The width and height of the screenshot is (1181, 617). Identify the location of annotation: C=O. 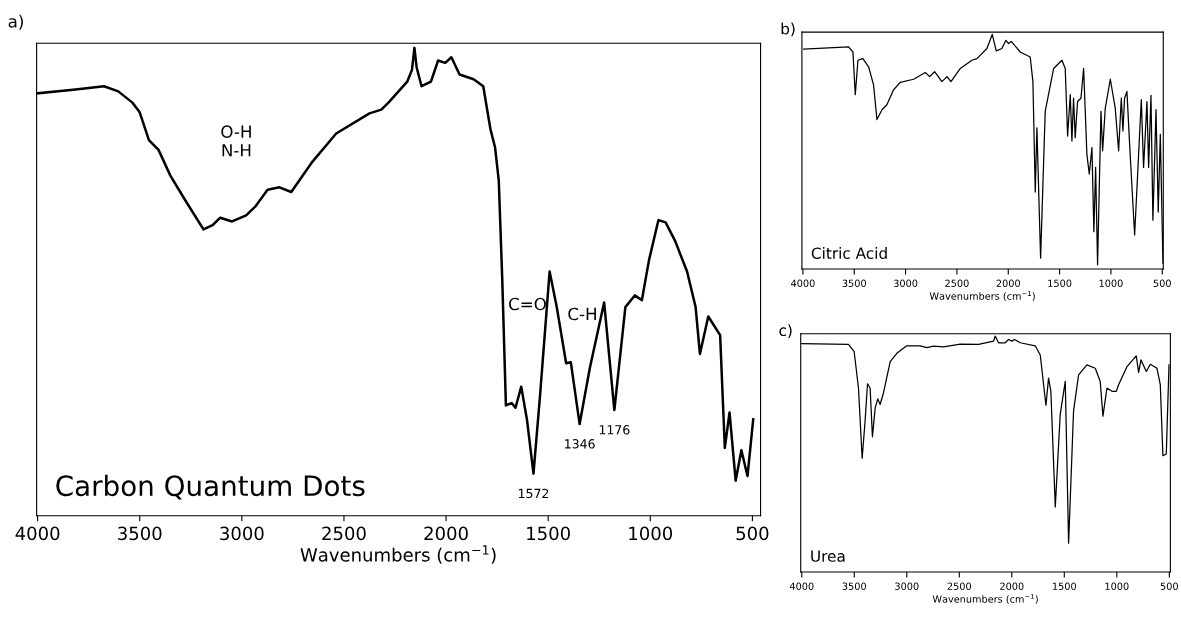
(527, 304).